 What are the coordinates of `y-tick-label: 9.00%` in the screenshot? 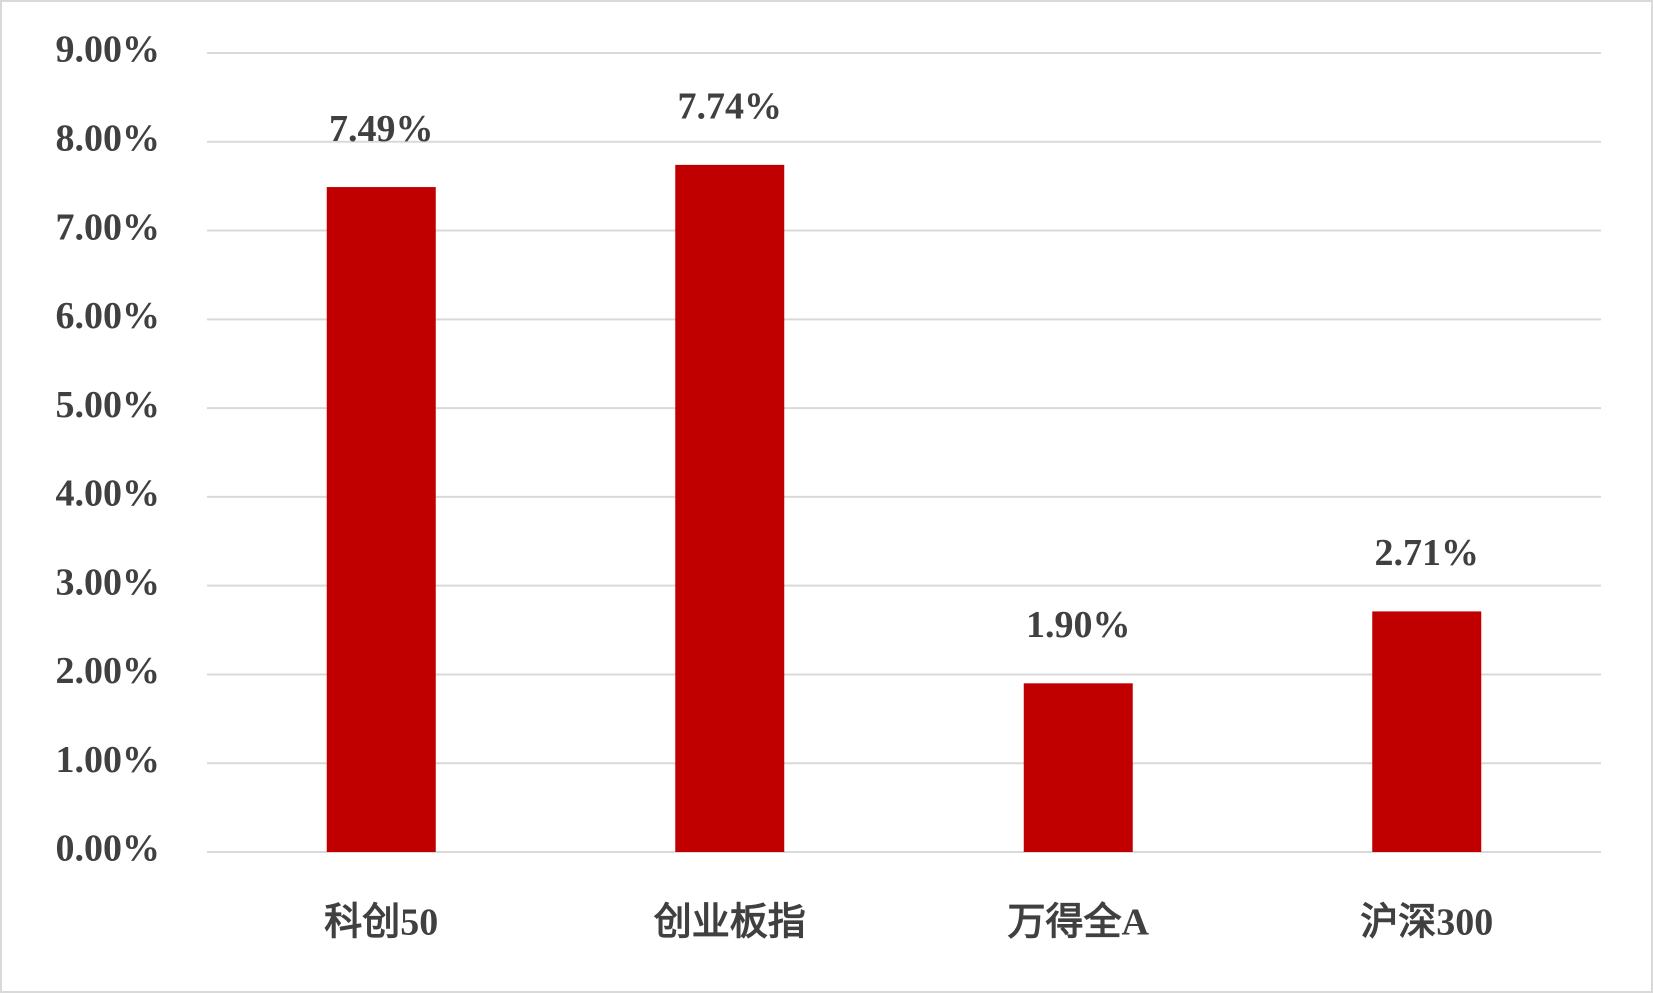 It's located at (108, 50).